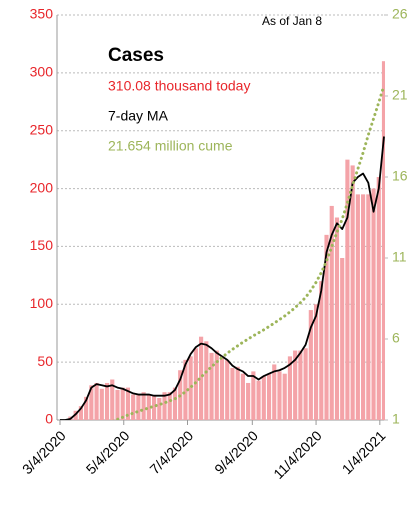  What do you see at coordinates (42, 129) in the screenshot?
I see `y-tick-label: 250` at bounding box center [42, 129].